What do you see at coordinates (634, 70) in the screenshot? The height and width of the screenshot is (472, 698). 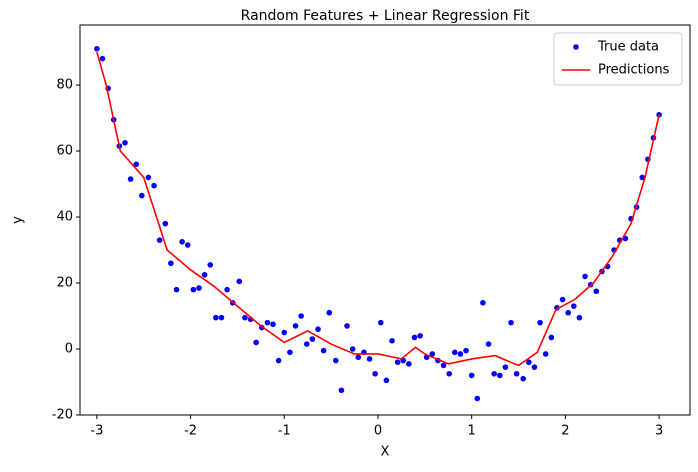 I see `legend-label: Predictions` at bounding box center [634, 70].